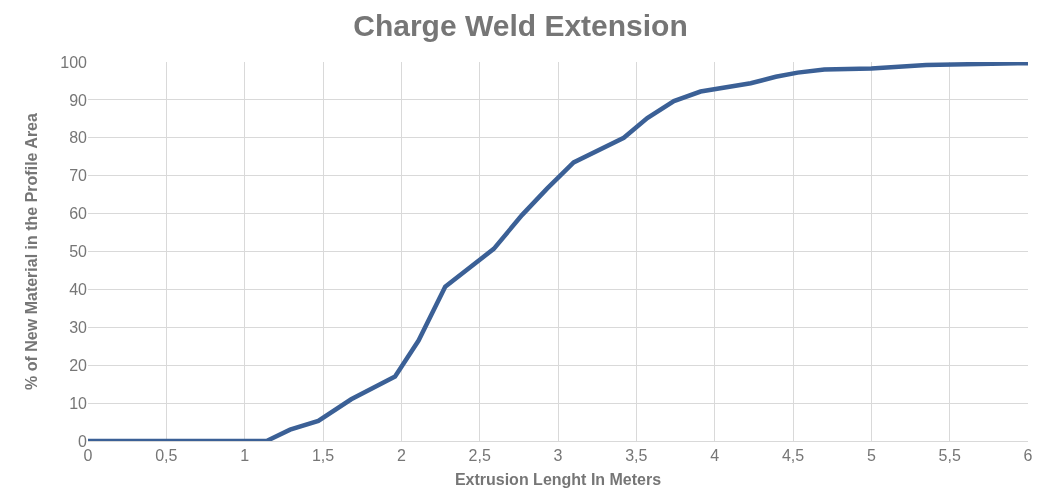  Describe the element at coordinates (78, 100) in the screenshot. I see `y-tick-label: 90` at that location.